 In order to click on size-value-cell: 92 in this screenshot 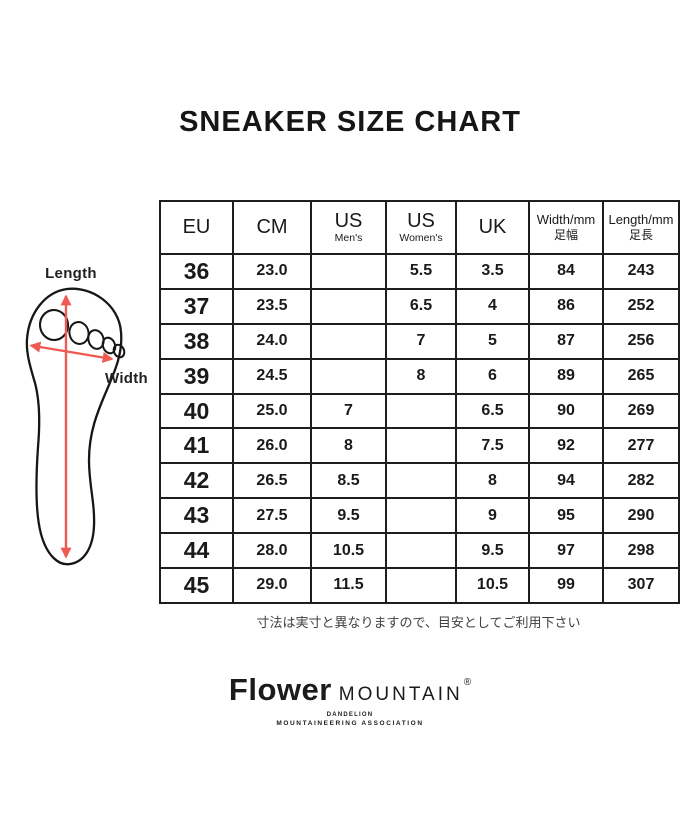, I will do `click(566, 446)`.